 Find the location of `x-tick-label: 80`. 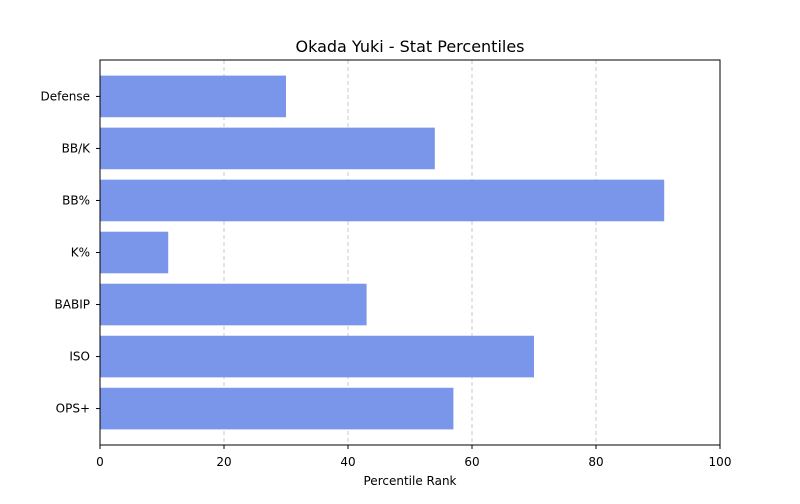

x-tick-label: 80 is located at coordinates (595, 462).